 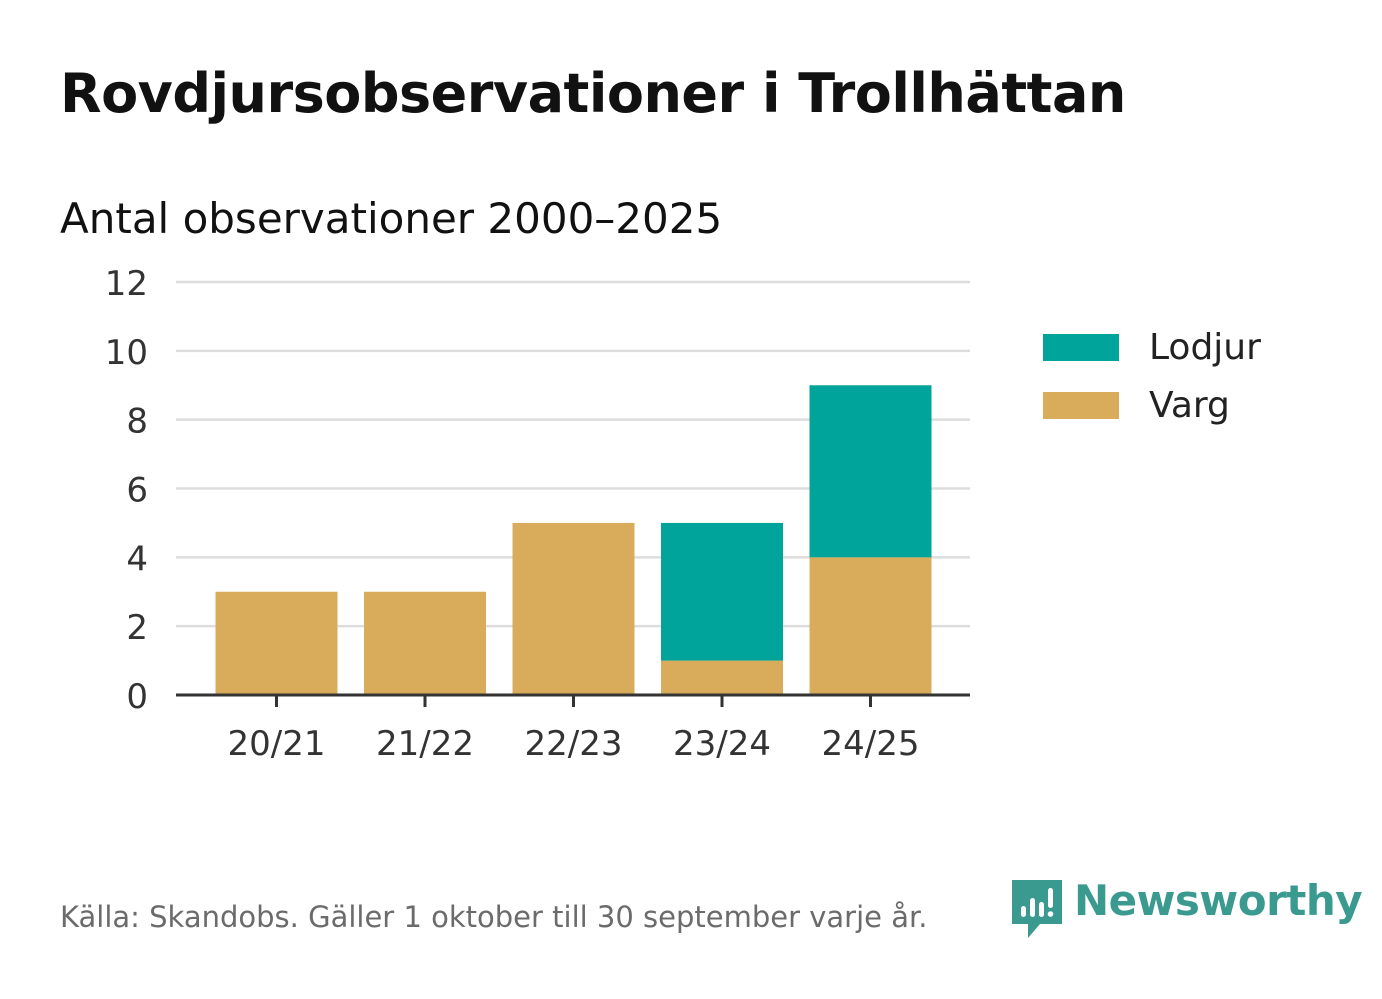 I want to click on legend: Lodjur Varg, so click(x=1152, y=376).